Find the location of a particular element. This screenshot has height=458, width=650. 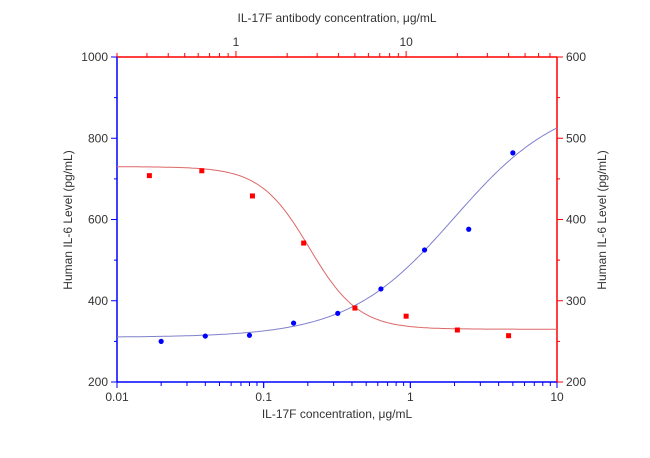

y2-tick-label: 400 is located at coordinates (576, 220).